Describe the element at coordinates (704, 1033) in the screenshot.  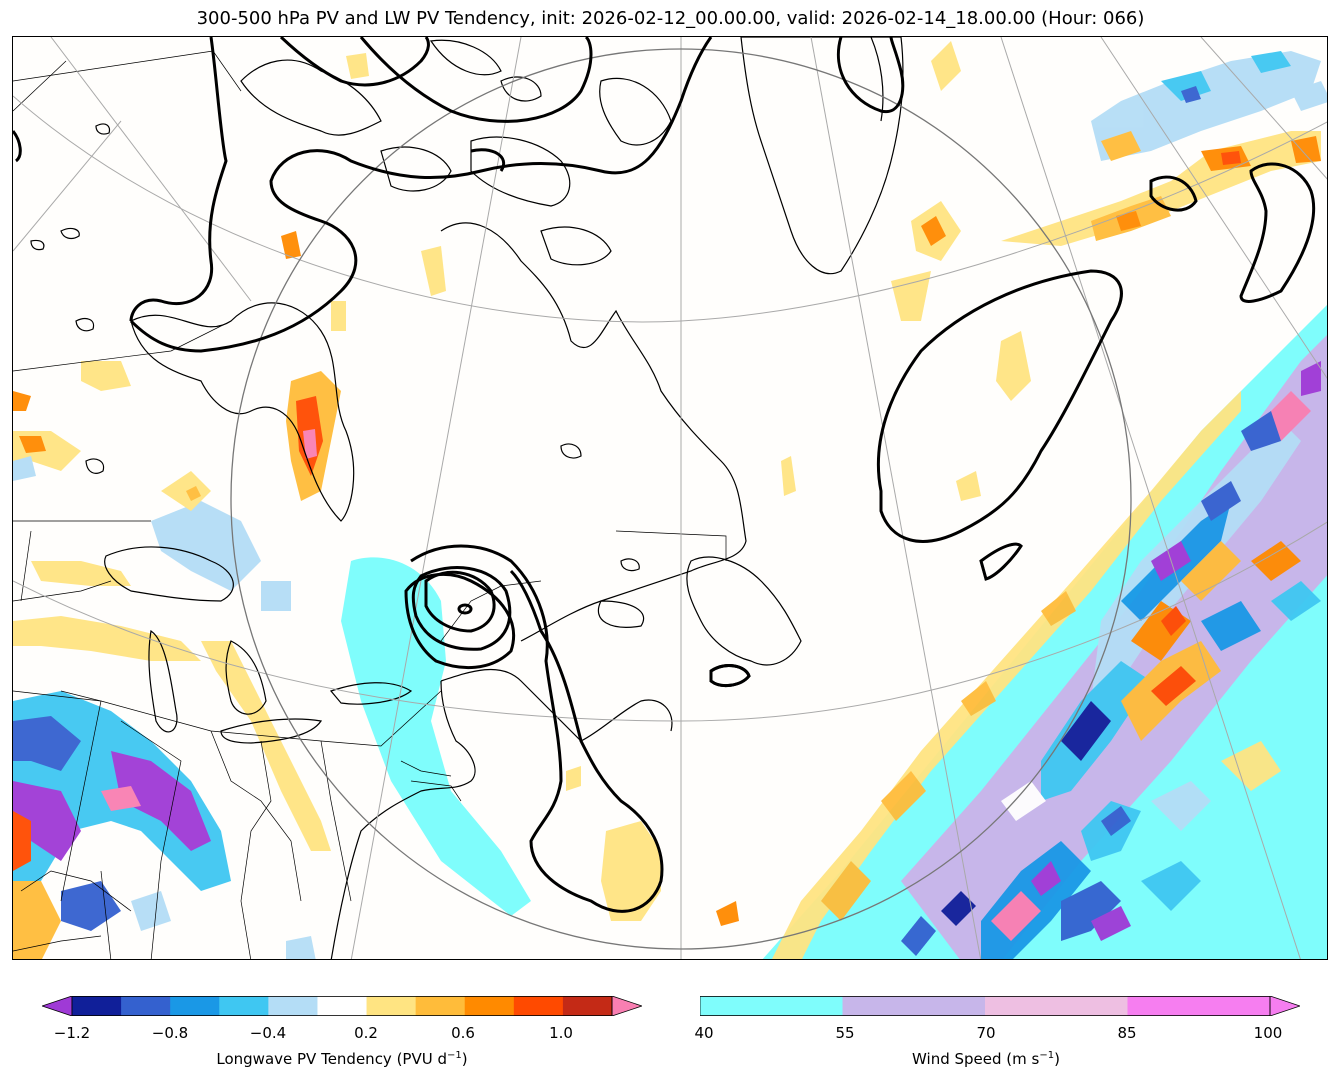
I see `wind-tick-label: 40` at that location.